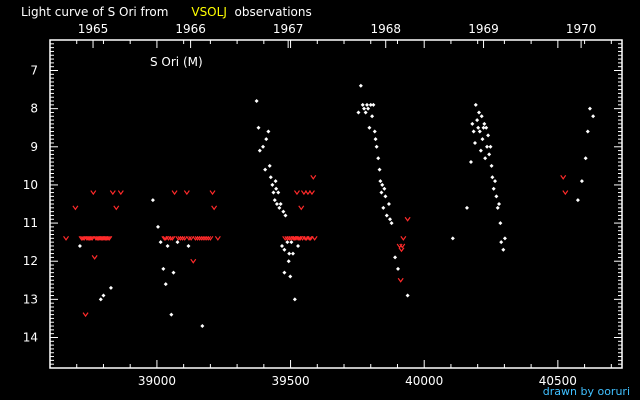 Image resolution: width=640 pixels, height=400 pixels. What do you see at coordinates (586, 391) in the screenshot?
I see `credit-label: drawn by ooruri` at bounding box center [586, 391].